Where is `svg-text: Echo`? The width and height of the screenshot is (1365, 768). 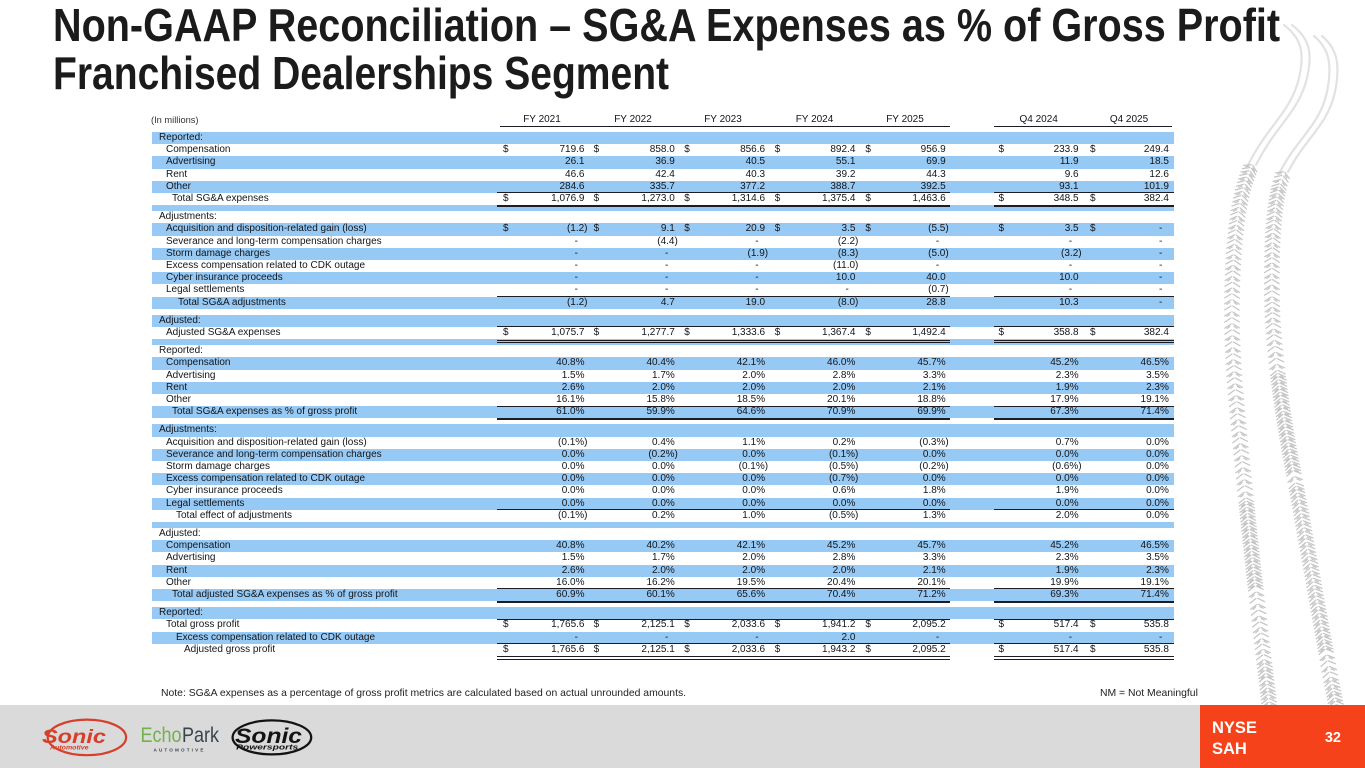 svg-text: Echo is located at coordinates (161, 735).